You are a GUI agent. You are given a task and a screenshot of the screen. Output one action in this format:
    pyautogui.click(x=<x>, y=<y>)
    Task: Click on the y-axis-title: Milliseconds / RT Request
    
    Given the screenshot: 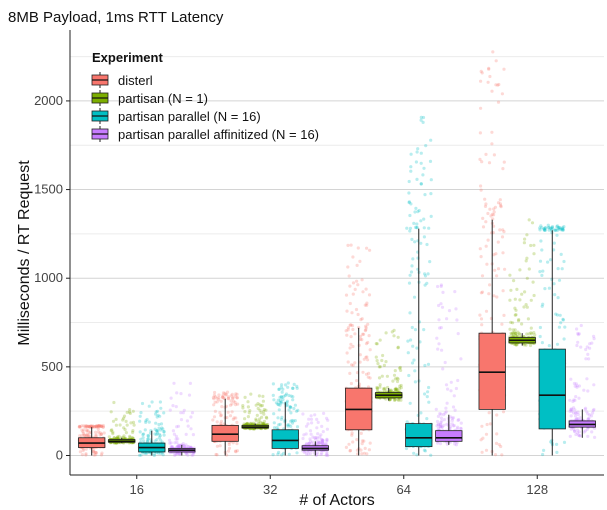 What is the action you would take?
    pyautogui.click(x=24, y=253)
    